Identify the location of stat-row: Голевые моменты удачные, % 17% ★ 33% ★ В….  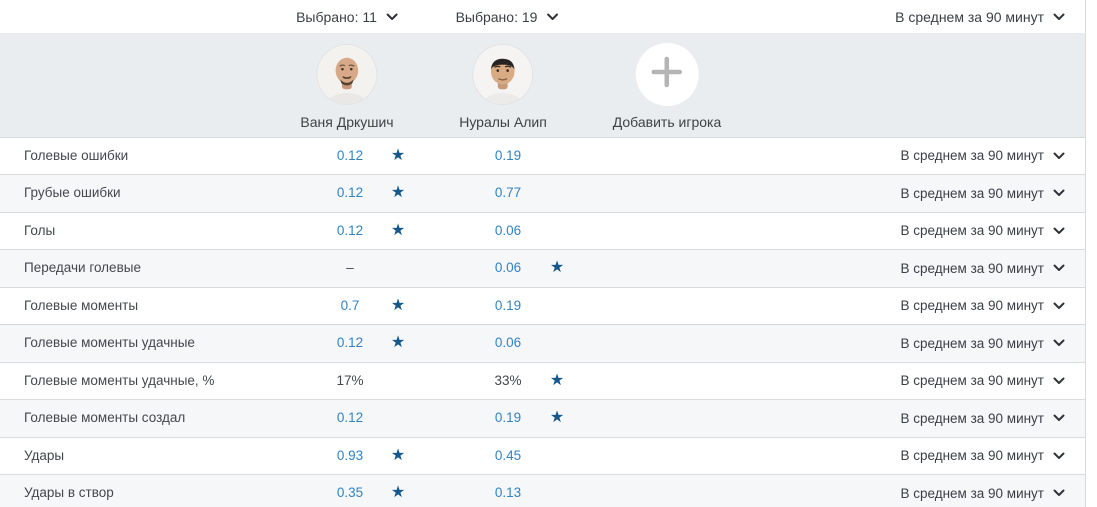
(542, 381).